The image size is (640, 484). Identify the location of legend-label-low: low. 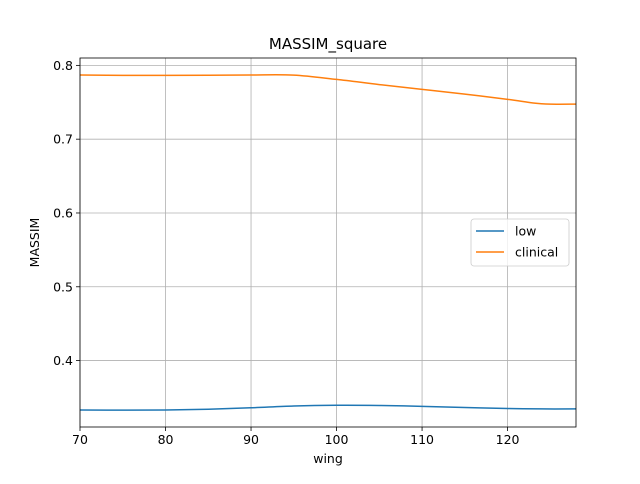
(525, 231).